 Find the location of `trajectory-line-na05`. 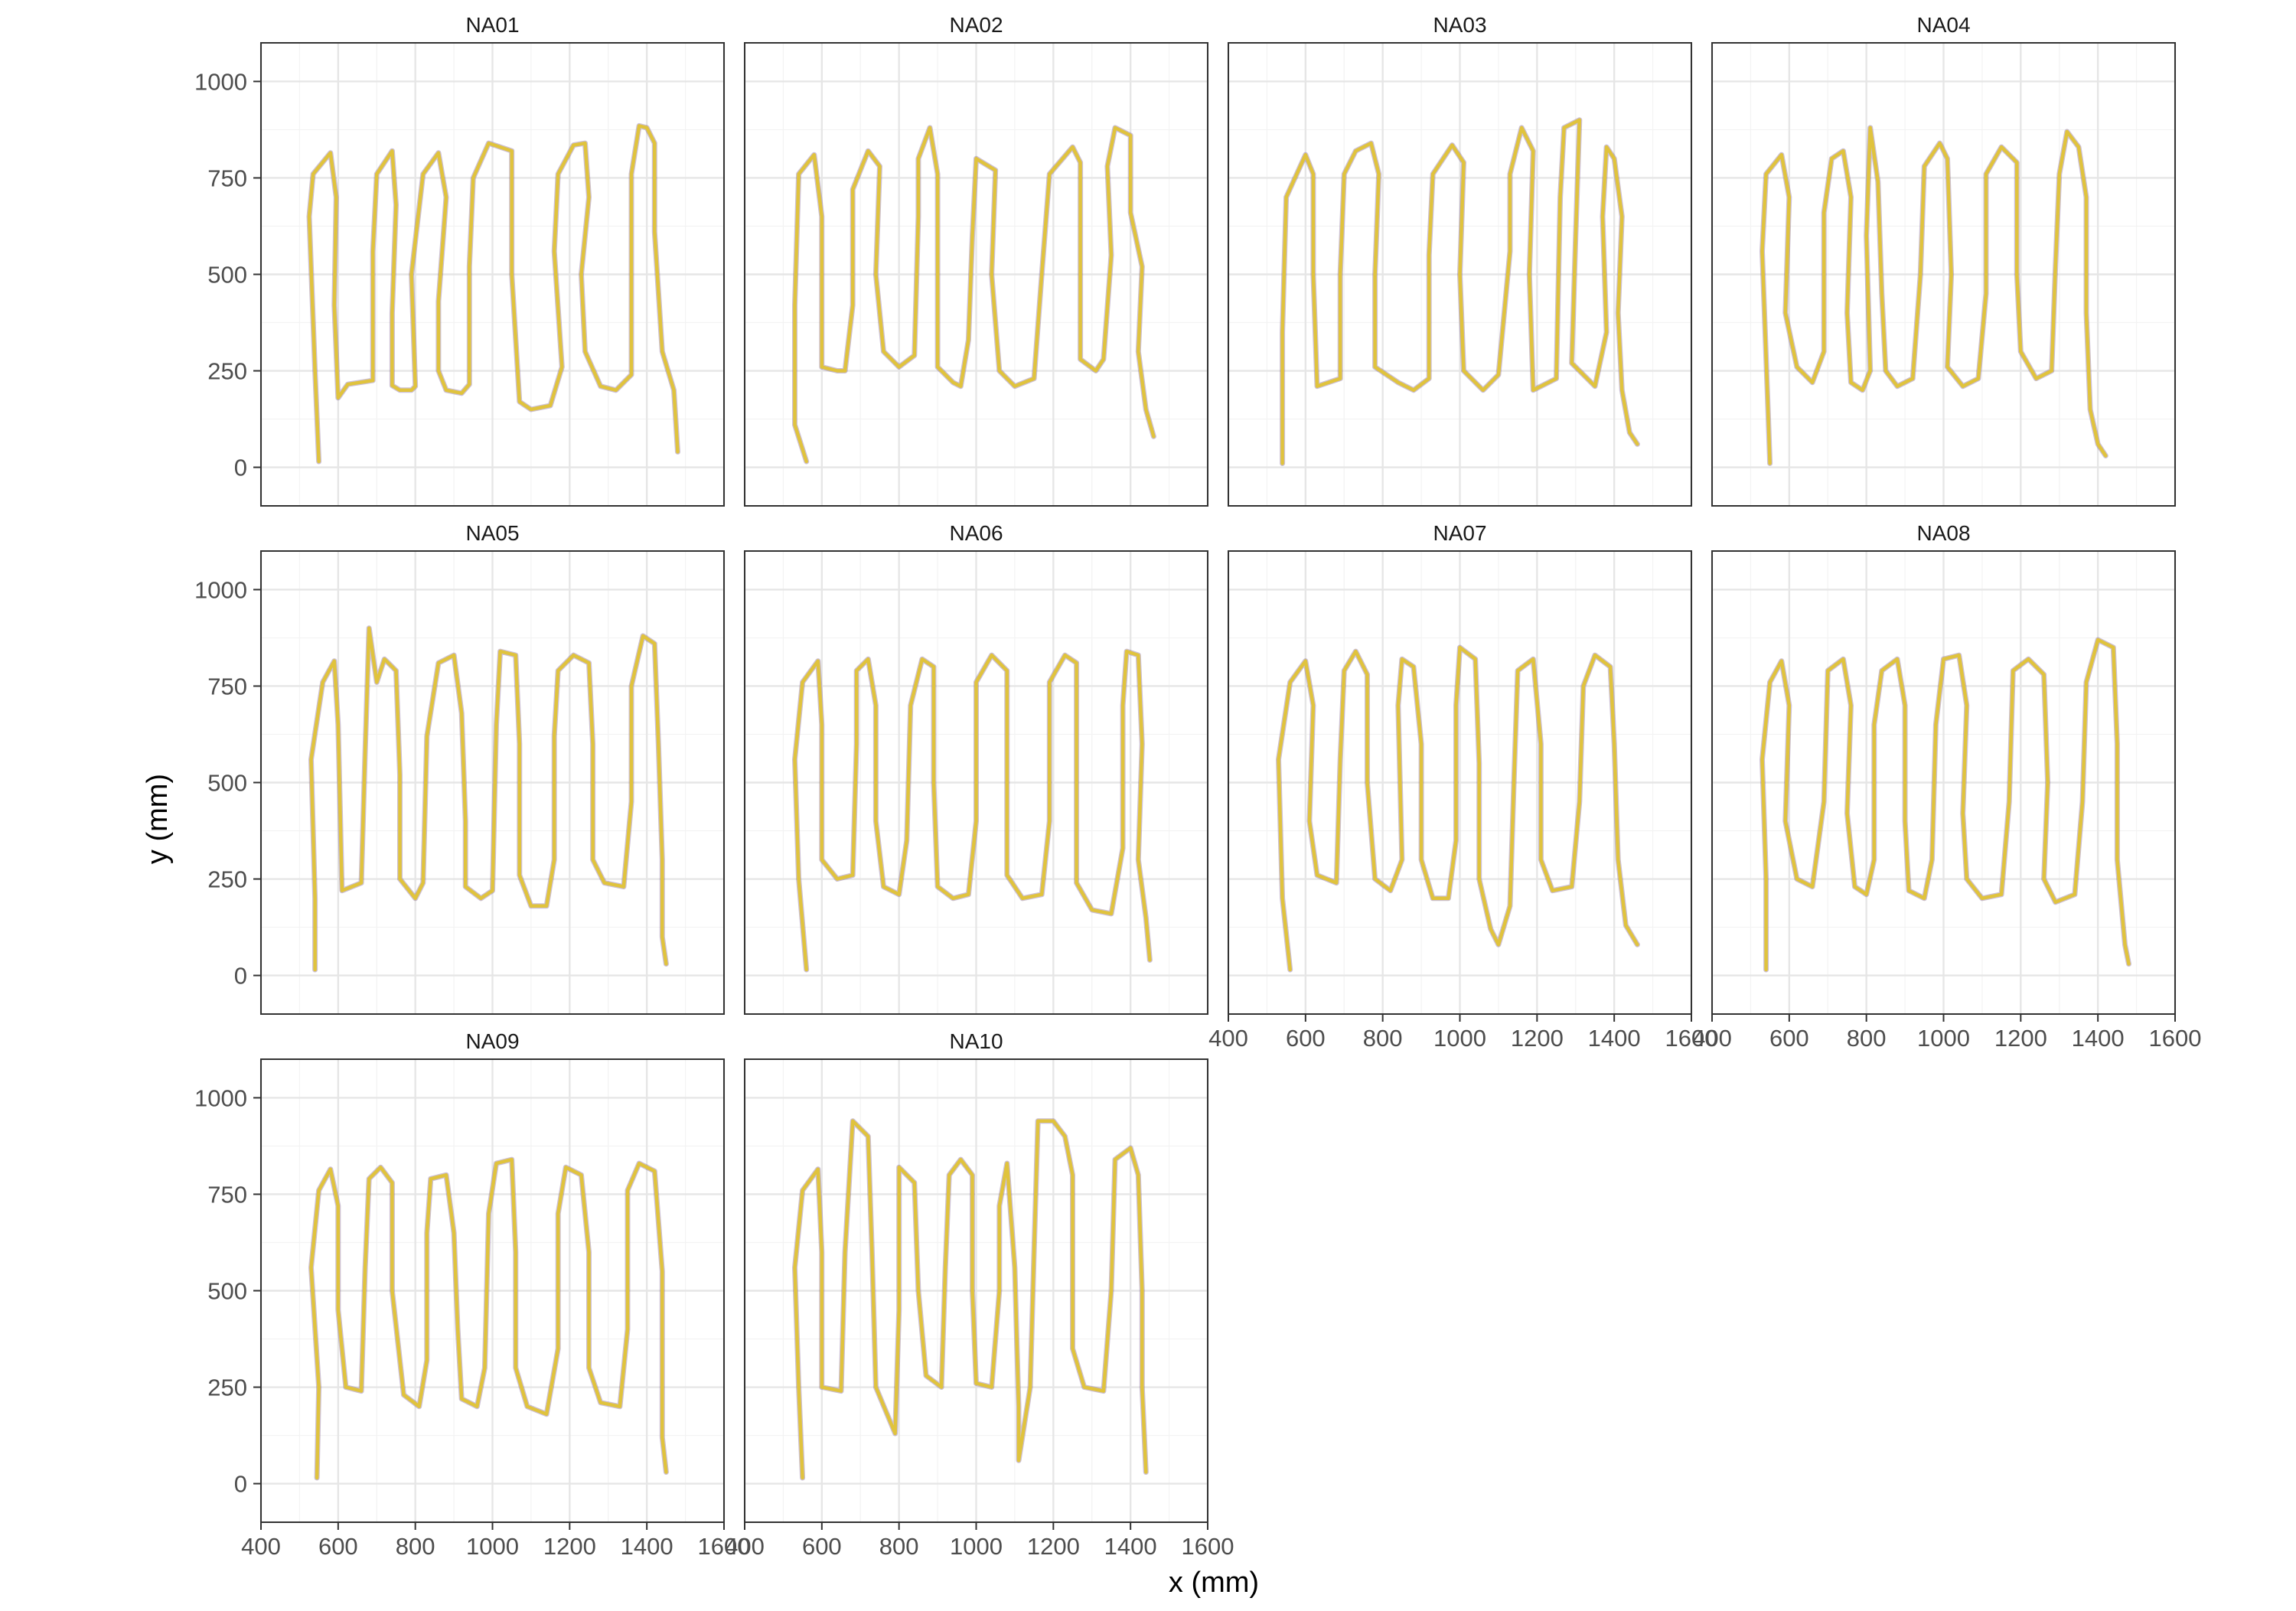

trajectory-line-na05 is located at coordinates (488, 799).